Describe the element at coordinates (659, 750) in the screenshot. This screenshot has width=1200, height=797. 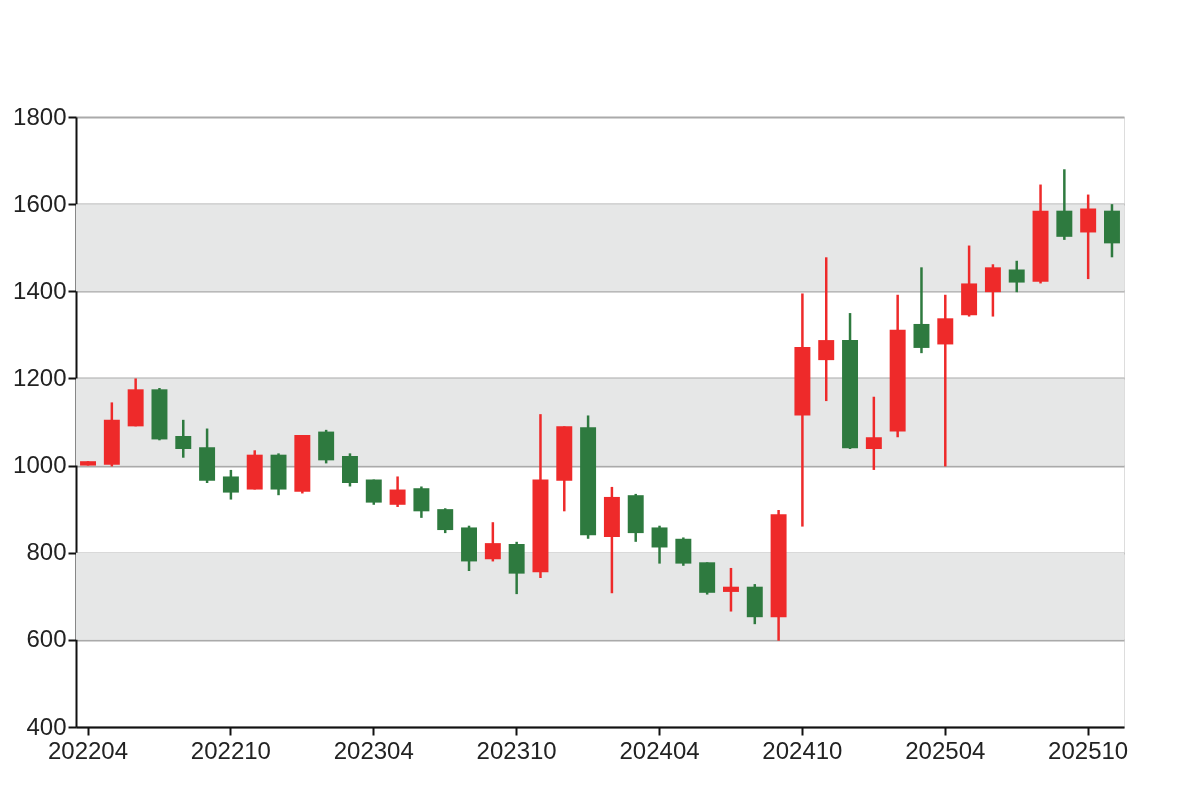
I see `x-tick-label: 202404` at that location.